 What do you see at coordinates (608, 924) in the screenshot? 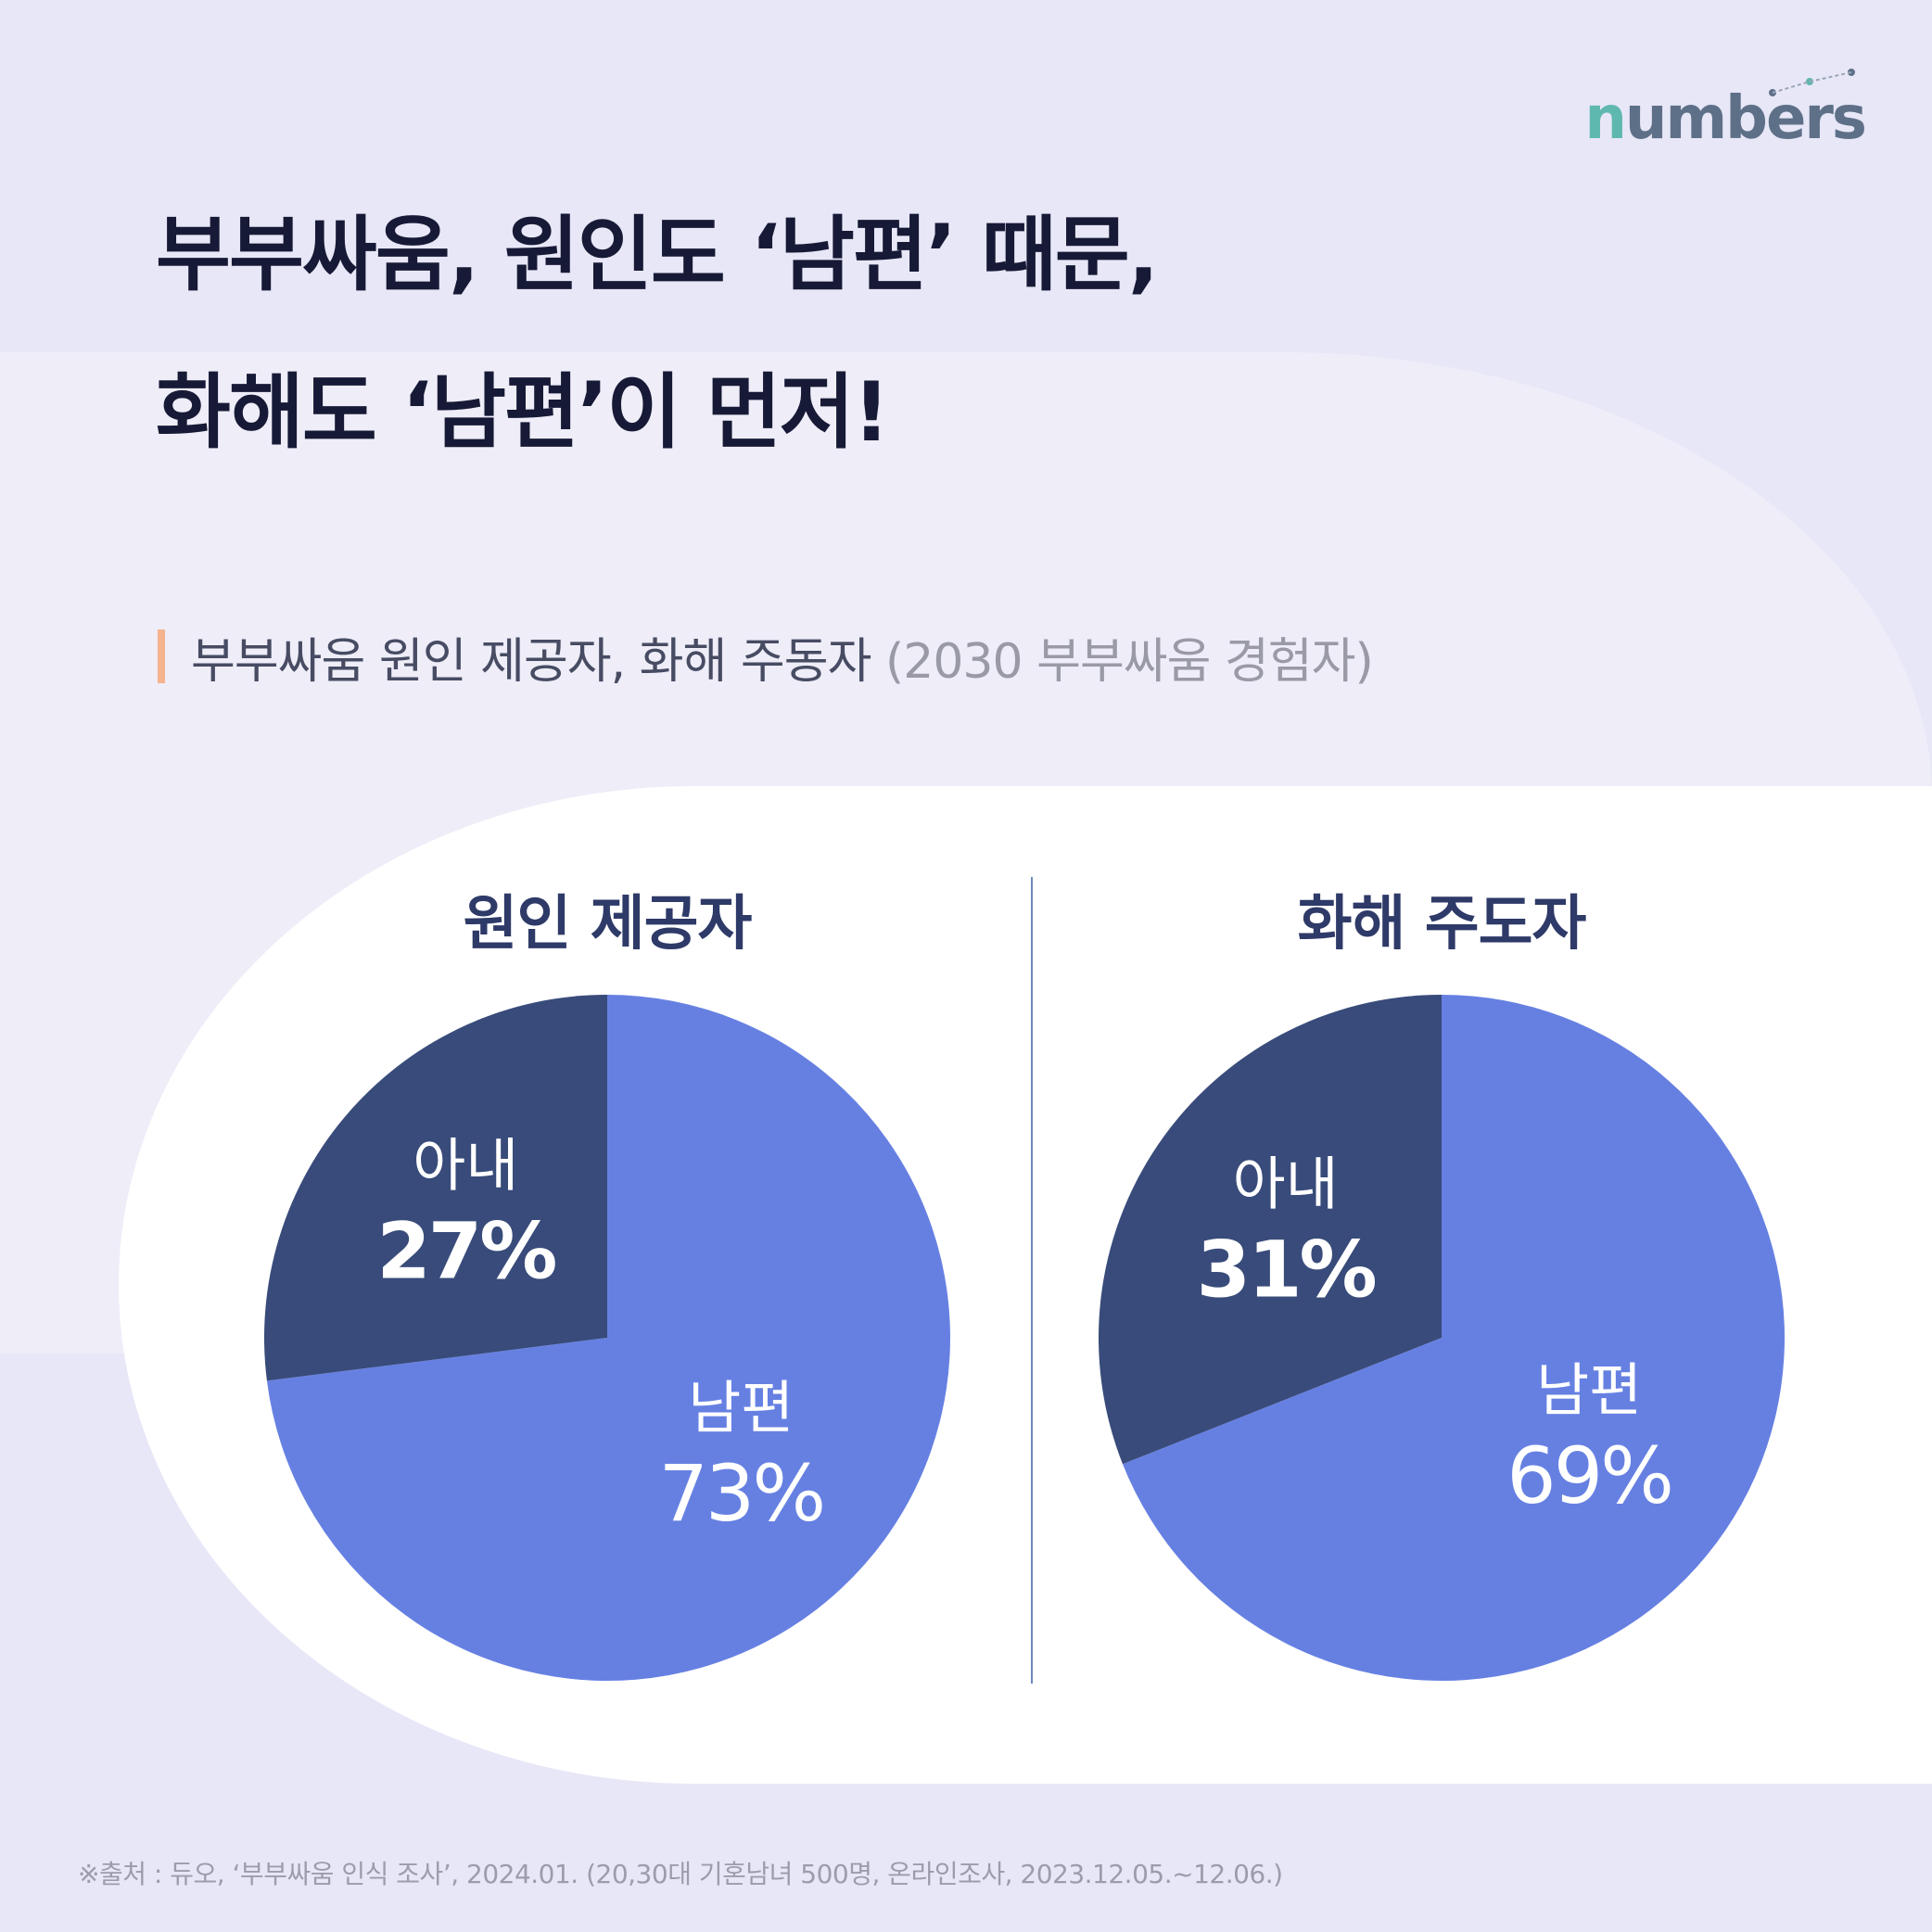
I see `chart-title-cause: 원인 제공자` at bounding box center [608, 924].